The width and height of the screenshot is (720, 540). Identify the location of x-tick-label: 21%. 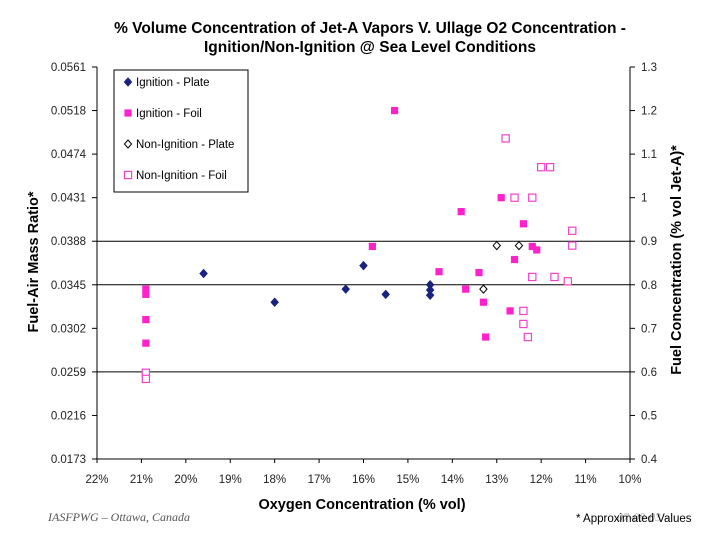
(141, 480).